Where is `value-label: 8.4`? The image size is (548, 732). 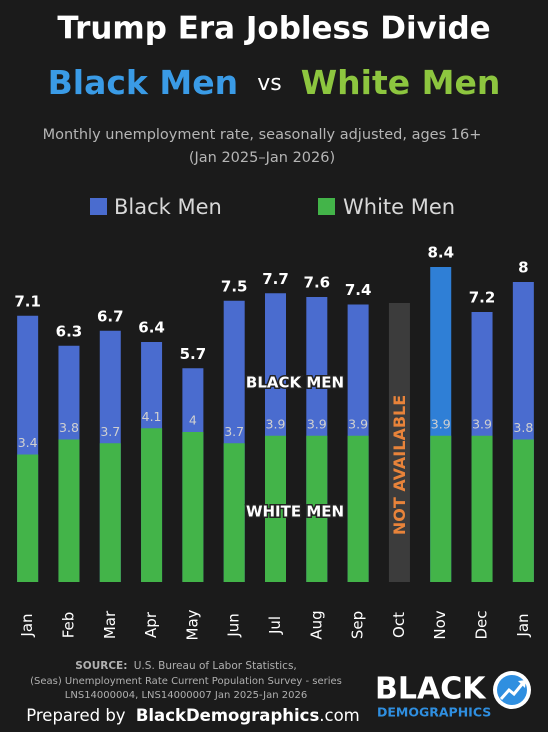 value-label: 8.4 is located at coordinates (440, 253).